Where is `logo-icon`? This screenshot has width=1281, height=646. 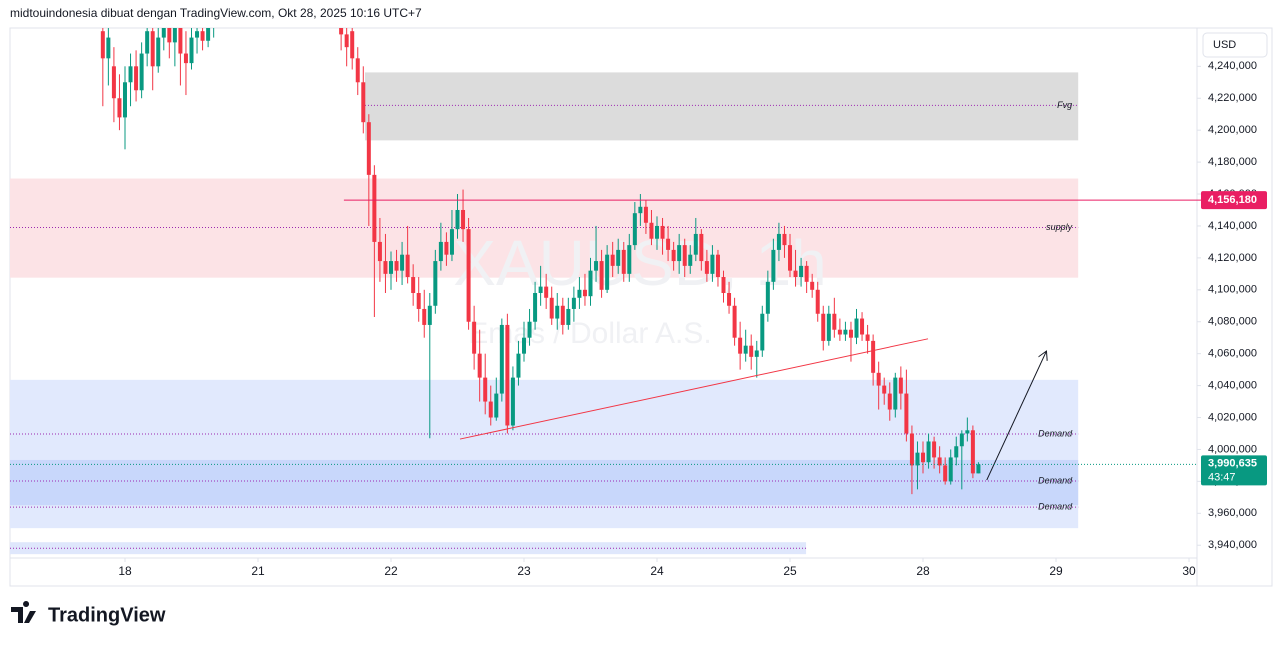 logo-icon is located at coordinates (23, 612).